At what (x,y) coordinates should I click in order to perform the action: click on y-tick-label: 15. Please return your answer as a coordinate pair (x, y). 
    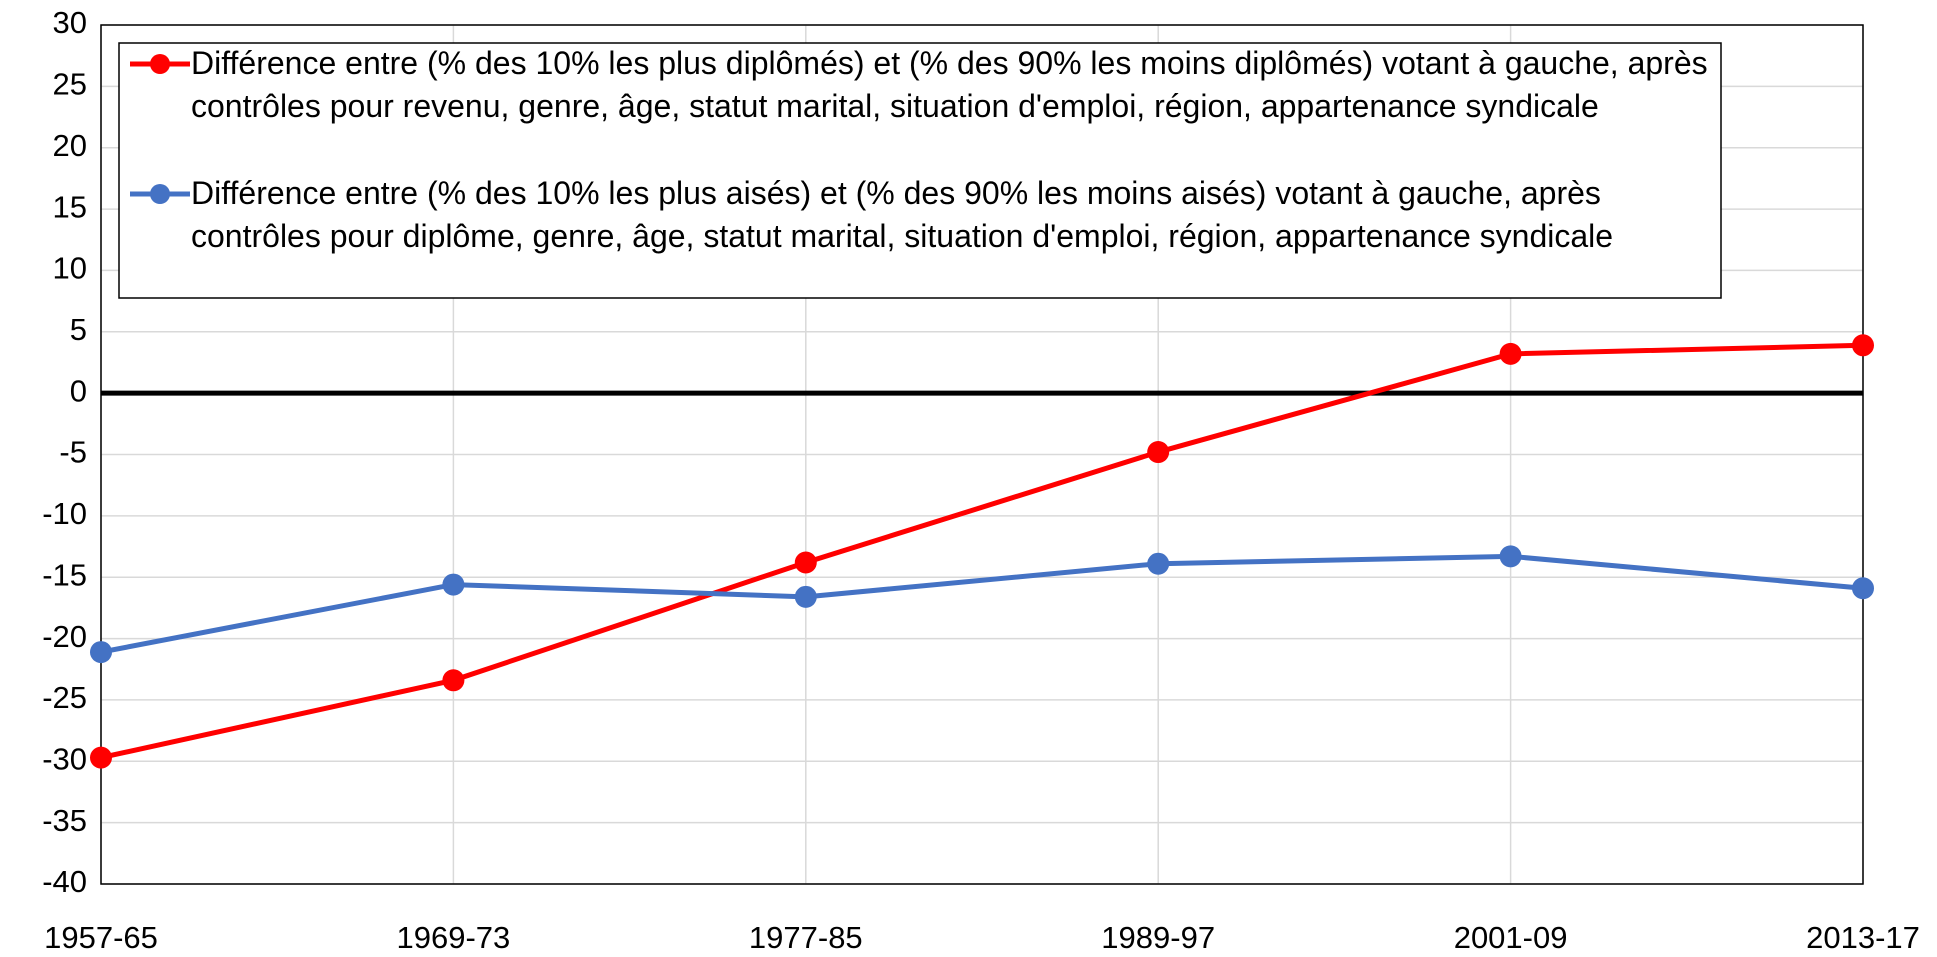
    Looking at the image, I should click on (70, 206).